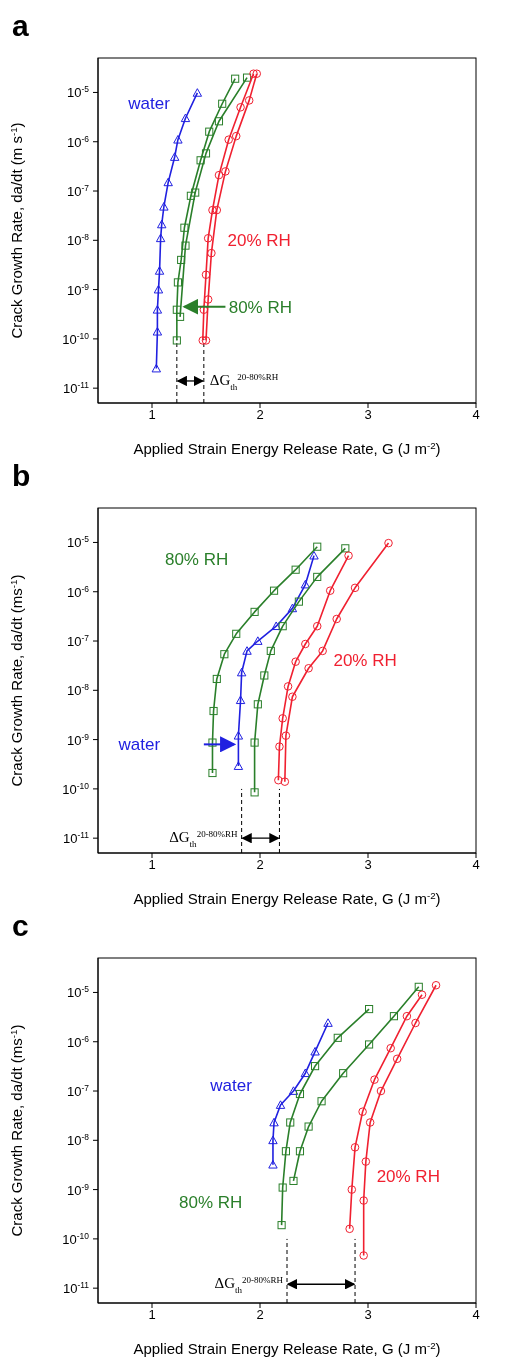 The height and width of the screenshot is (1368, 514). Describe the element at coordinates (260, 1315) in the screenshot. I see `x-tick-label: 2` at that location.